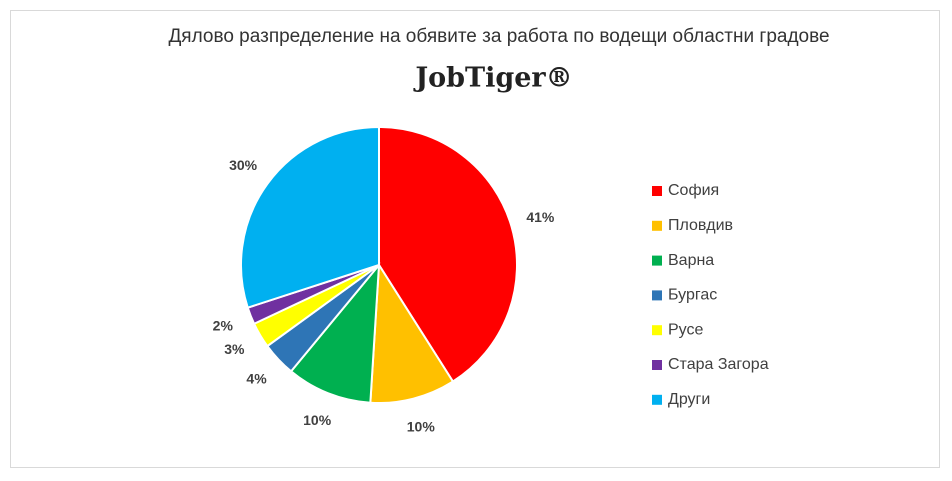 Image resolution: width=952 pixels, height=481 pixels. What do you see at coordinates (700, 225) in the screenshot?
I see `legend-label: Пловдив` at bounding box center [700, 225].